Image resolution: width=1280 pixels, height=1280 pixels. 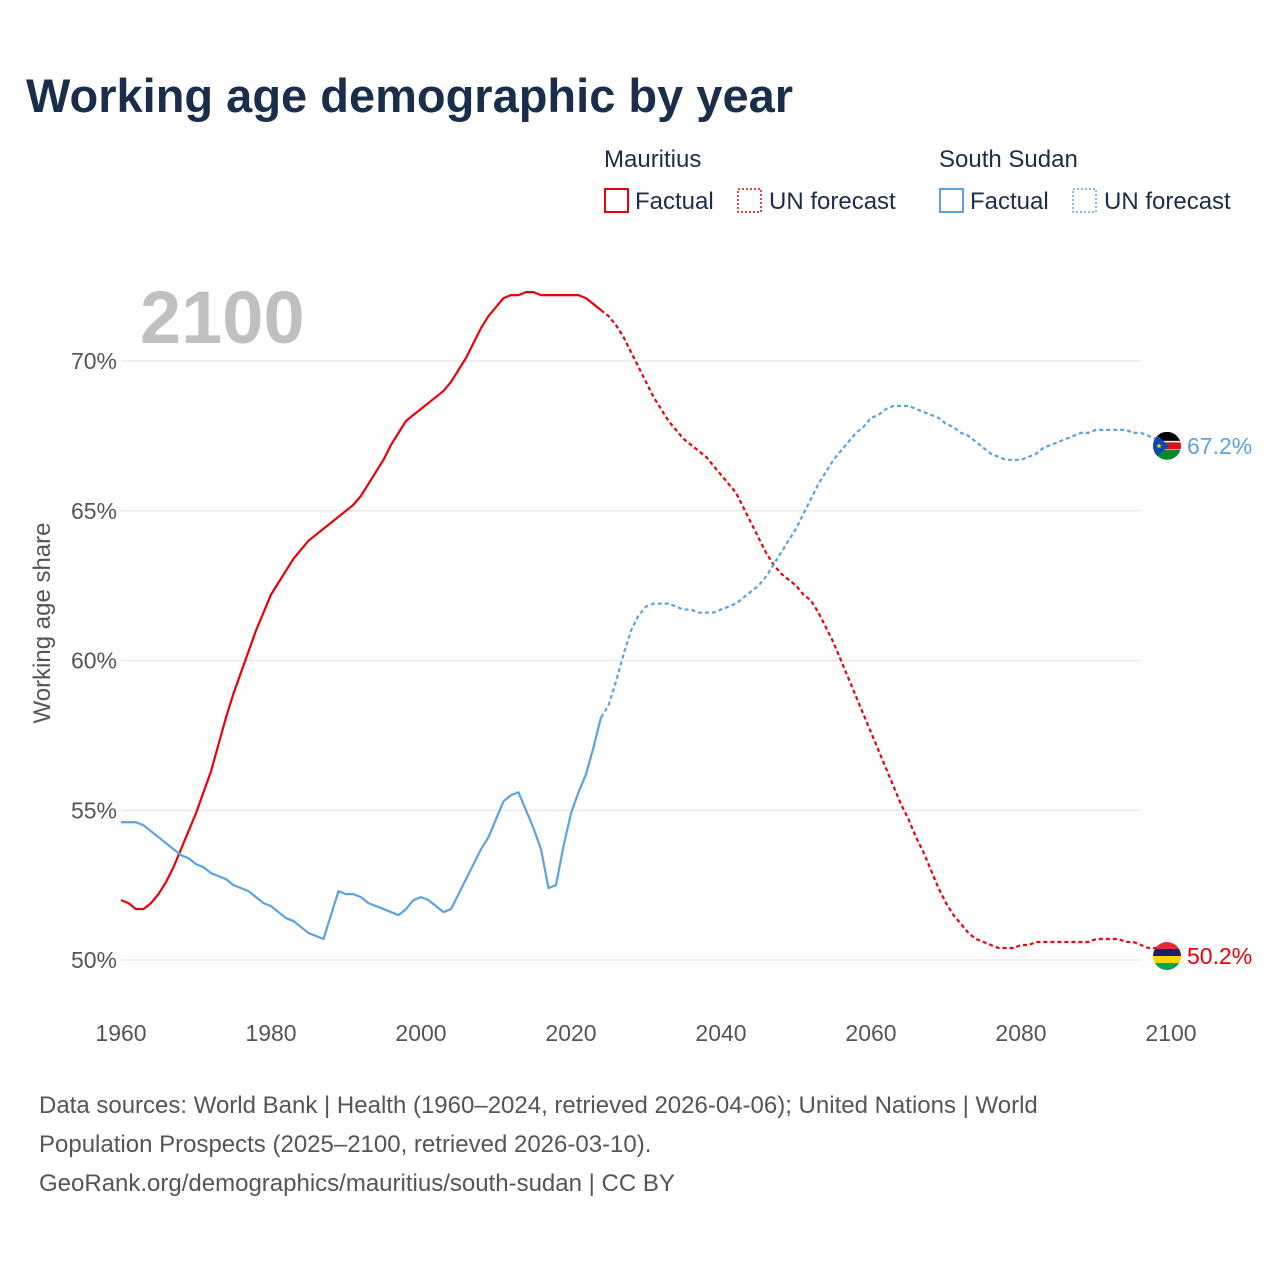 What do you see at coordinates (420, 1033) in the screenshot?
I see `x-tick-label: 2000` at bounding box center [420, 1033].